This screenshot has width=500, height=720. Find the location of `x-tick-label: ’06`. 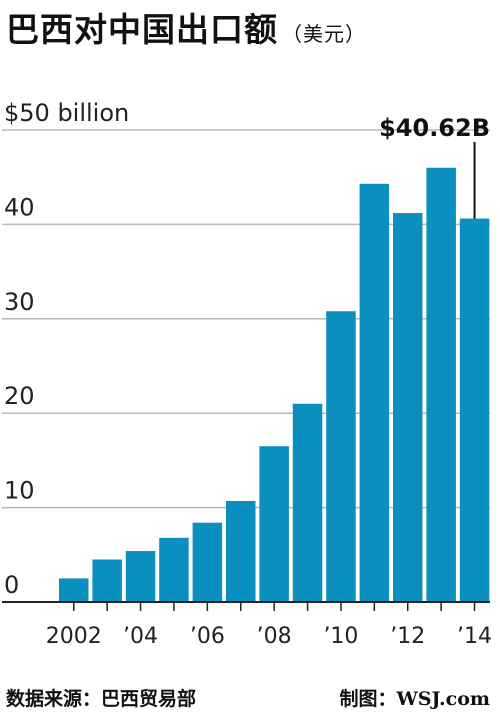

x-tick-label: ’06 is located at coordinates (207, 636).